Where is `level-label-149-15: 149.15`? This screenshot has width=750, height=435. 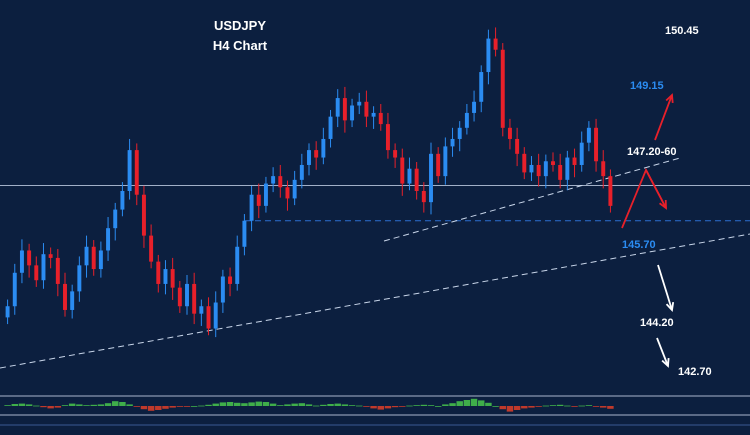
level-label-149-15: 149.15 is located at coordinates (647, 86).